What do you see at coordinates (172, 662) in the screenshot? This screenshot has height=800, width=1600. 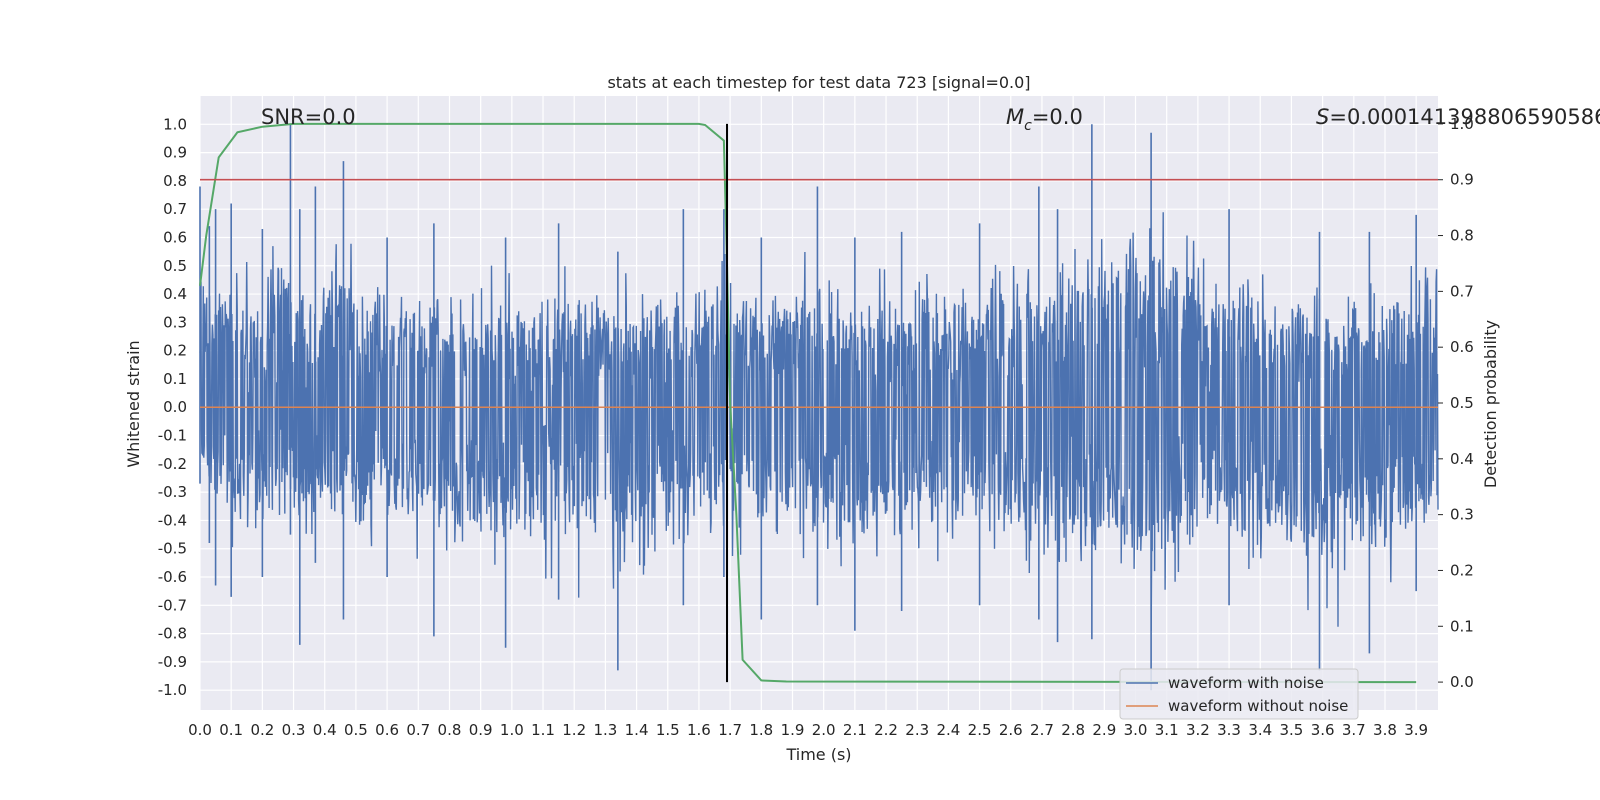 I see `y-tick-label: -0.9` at bounding box center [172, 662].